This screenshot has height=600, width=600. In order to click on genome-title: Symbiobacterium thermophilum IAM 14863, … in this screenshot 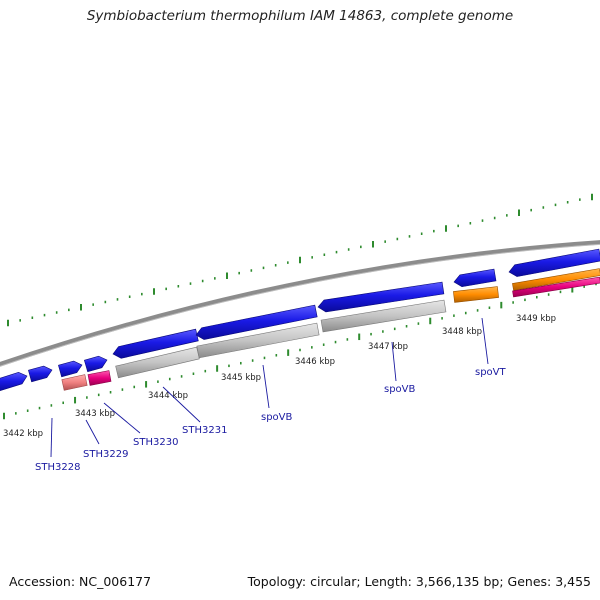, I will do `click(300, 16)`.